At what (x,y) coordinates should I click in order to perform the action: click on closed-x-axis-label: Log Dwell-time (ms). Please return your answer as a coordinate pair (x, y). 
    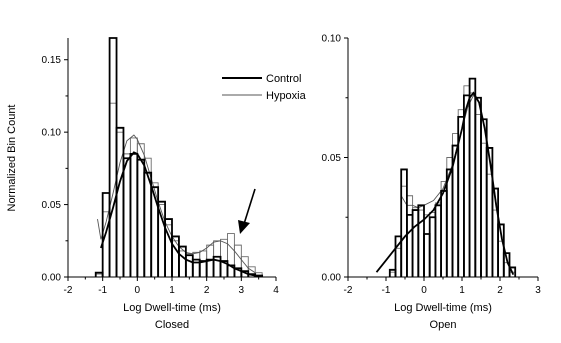
    Looking at the image, I should click on (172, 308).